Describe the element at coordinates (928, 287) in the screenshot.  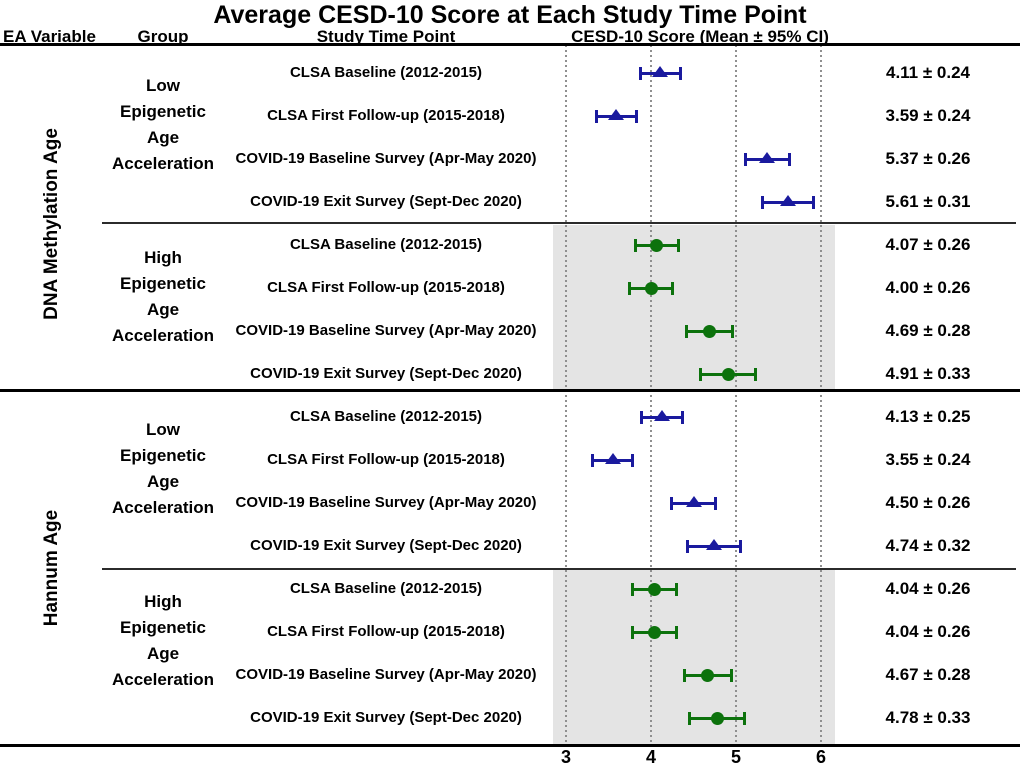
I see `row-value: 4.00 ± 0.26` at that location.